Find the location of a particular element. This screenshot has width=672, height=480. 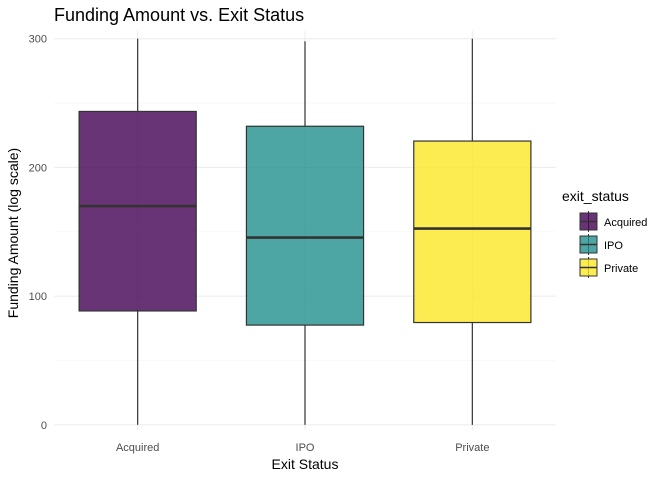

y-tick-label: 0 is located at coordinates (44, 426).